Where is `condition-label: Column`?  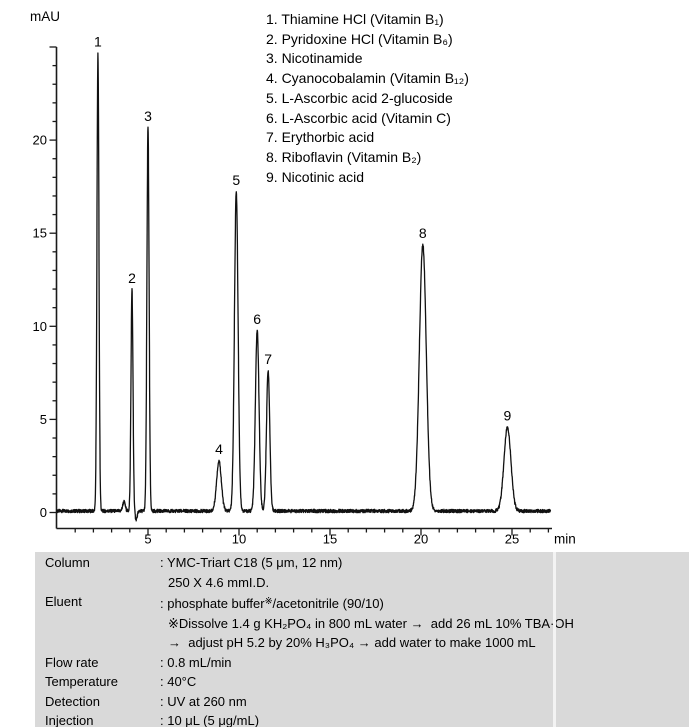 condition-label: Column is located at coordinates (67, 562).